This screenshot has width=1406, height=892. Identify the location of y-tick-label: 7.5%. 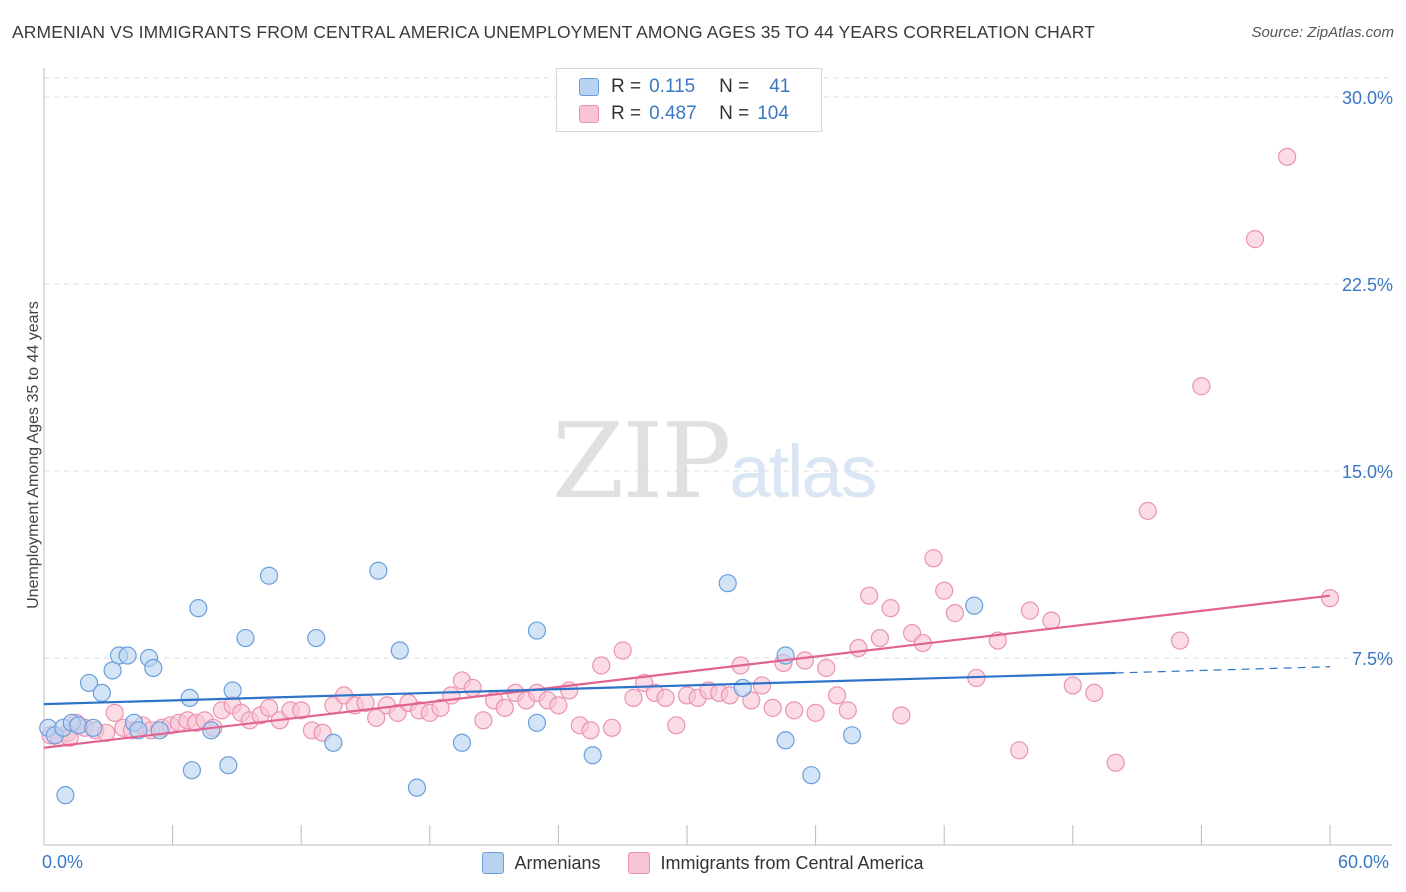
(1372, 659).